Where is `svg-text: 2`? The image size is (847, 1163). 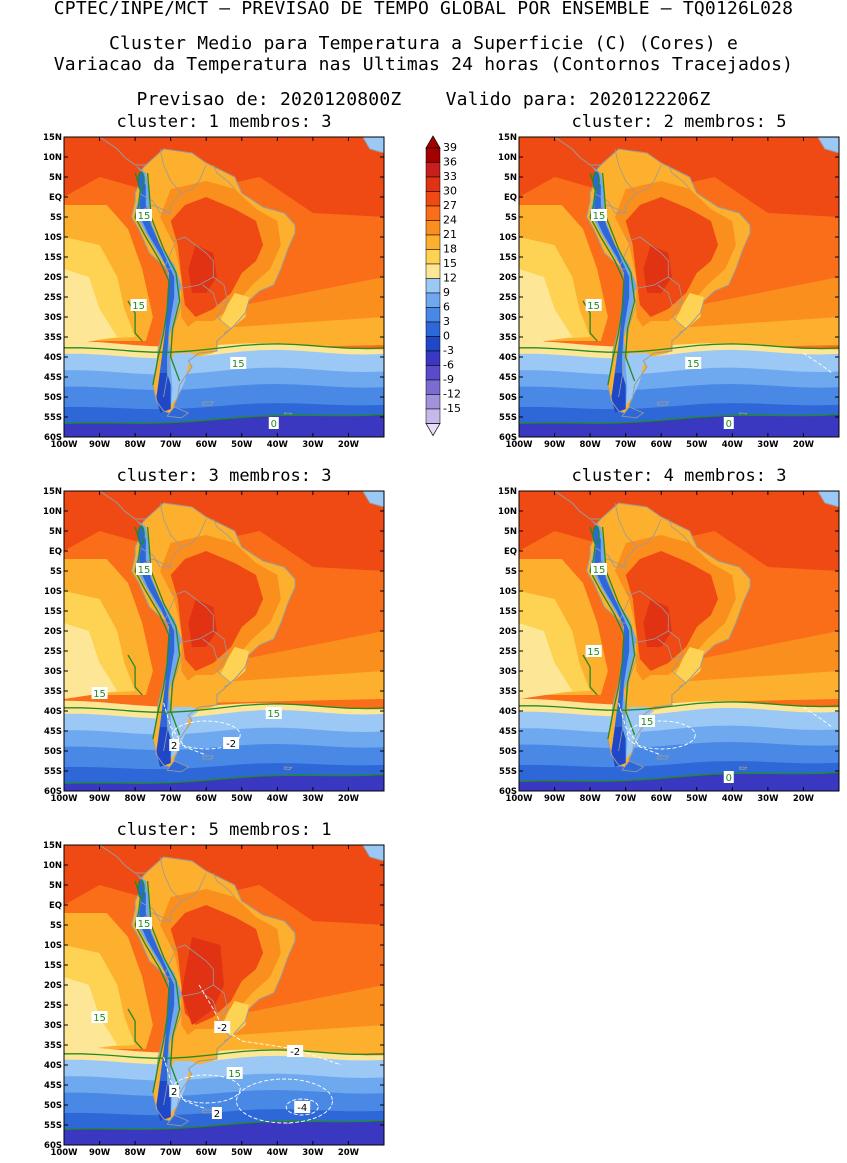
svg-text: 2 is located at coordinates (174, 1092).